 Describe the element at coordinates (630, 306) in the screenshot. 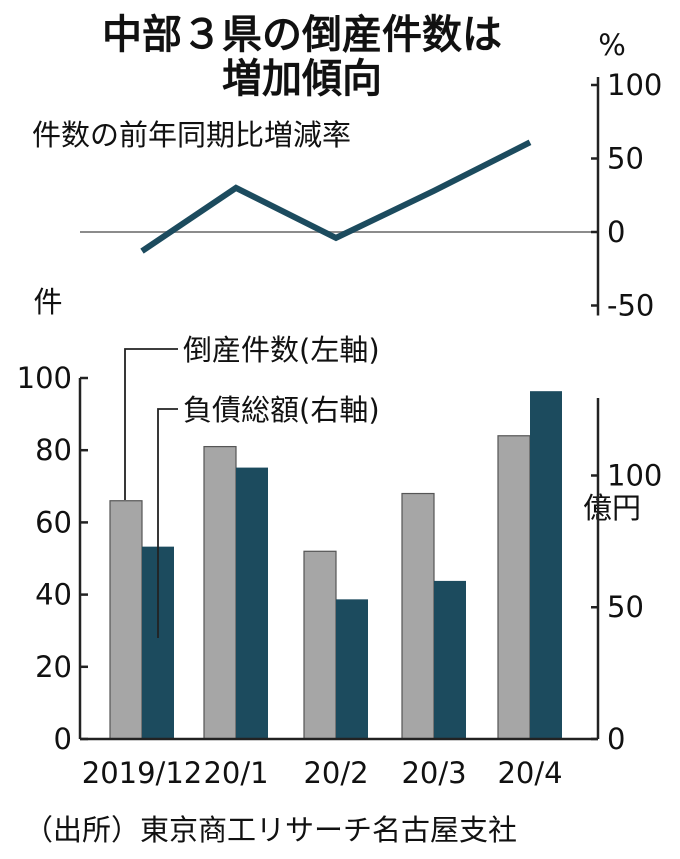

I see `line-y-tick-label: -50` at that location.